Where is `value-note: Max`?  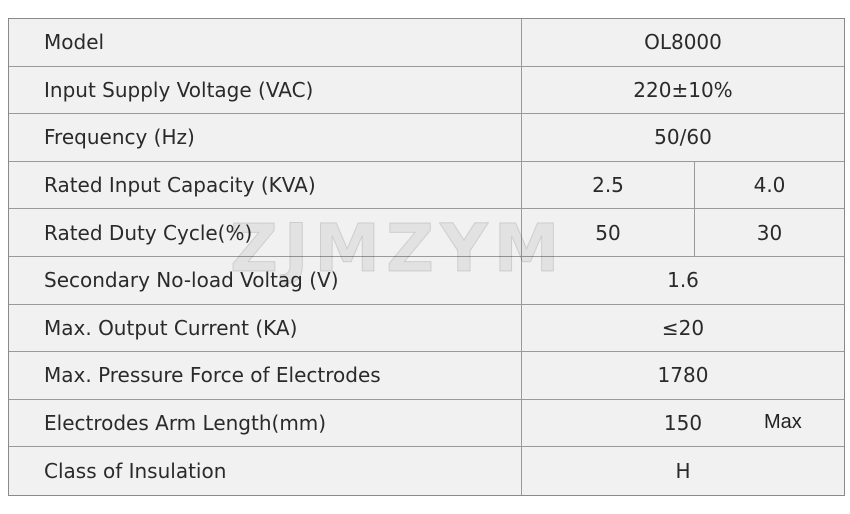
value-note: Max is located at coordinates (783, 421).